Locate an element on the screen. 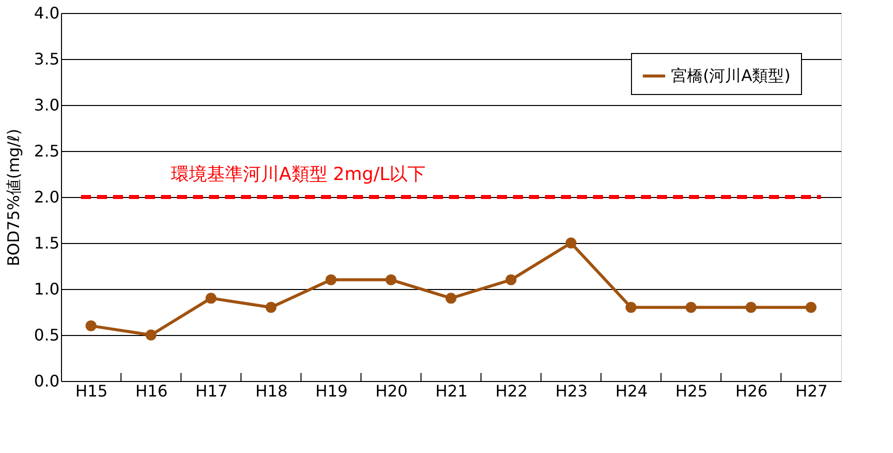 The image size is (893, 453). y-tick-label: 0.0 is located at coordinates (47, 381).